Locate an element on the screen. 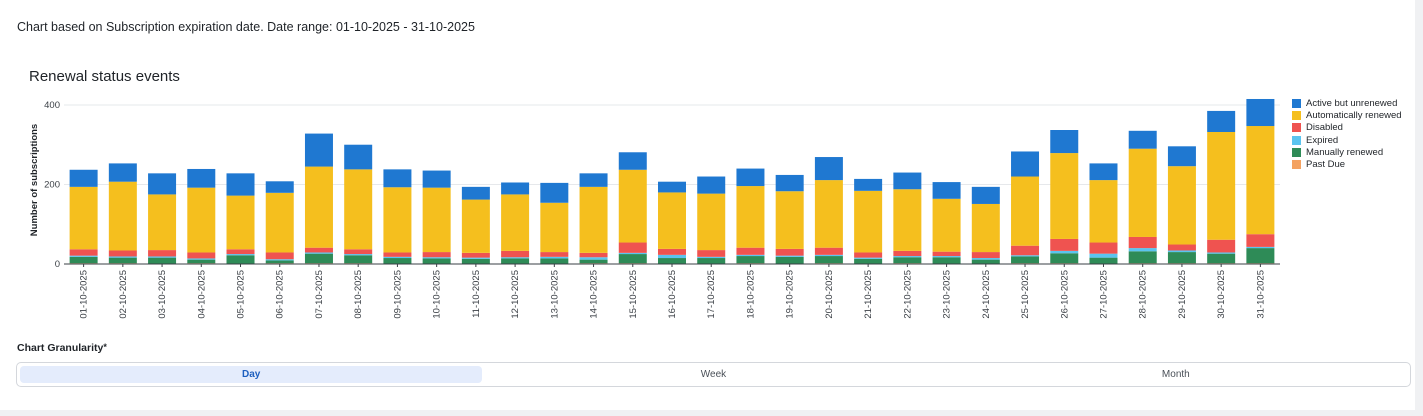 The width and height of the screenshot is (1423, 416). x-tick-label: 27-10-2025 is located at coordinates (1103, 294).